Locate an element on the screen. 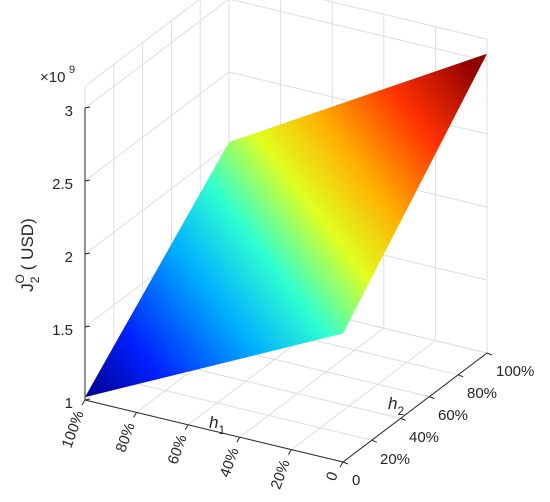 The height and width of the screenshot is (502, 550). h1-tick-label: 80% is located at coordinates (126, 438).